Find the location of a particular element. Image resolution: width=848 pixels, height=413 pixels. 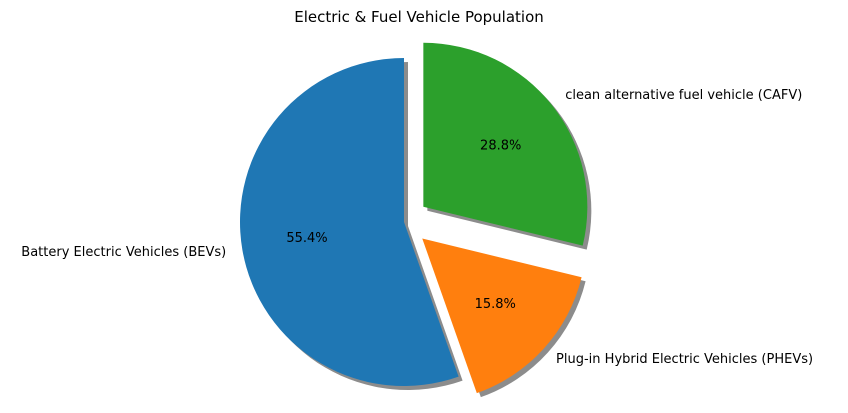

slice-category-label-clean-alternative-fuel-vehicle-cafv: clean alternative fuel vehicle (CAFV) is located at coordinates (683, 95).